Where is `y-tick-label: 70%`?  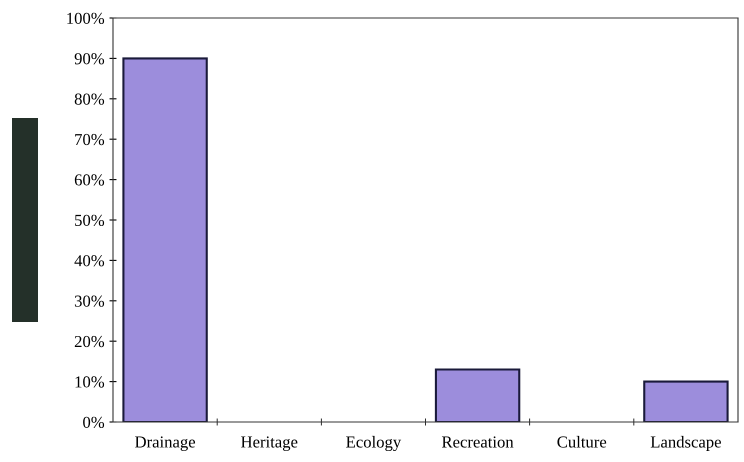
y-tick-label: 70% is located at coordinates (89, 140).